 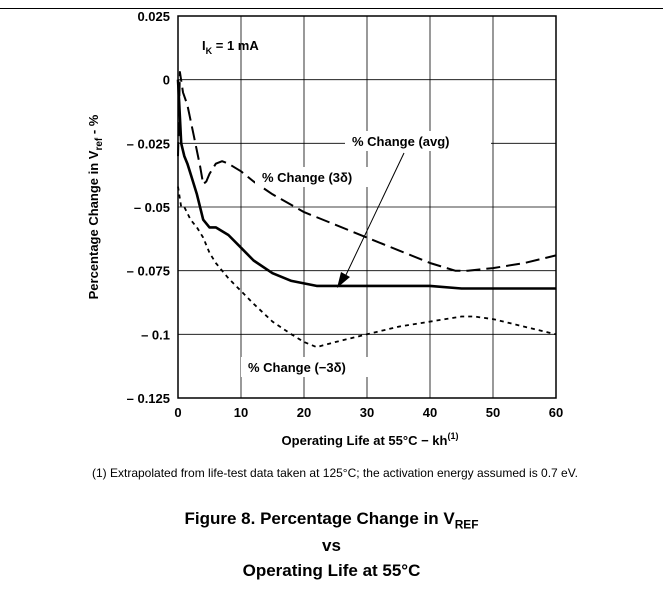 I want to click on condition-label: IK = 1 mA, so click(x=230, y=47).